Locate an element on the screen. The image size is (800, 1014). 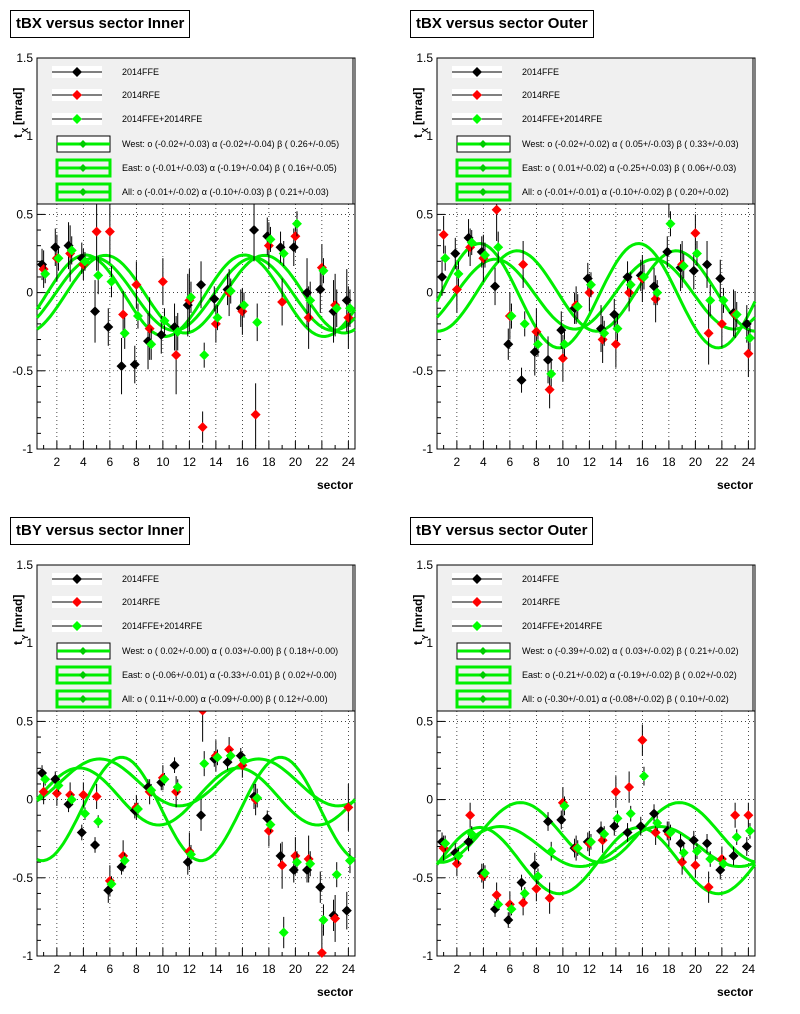
y-tick-label: 1.5 is located at coordinates (424, 58).